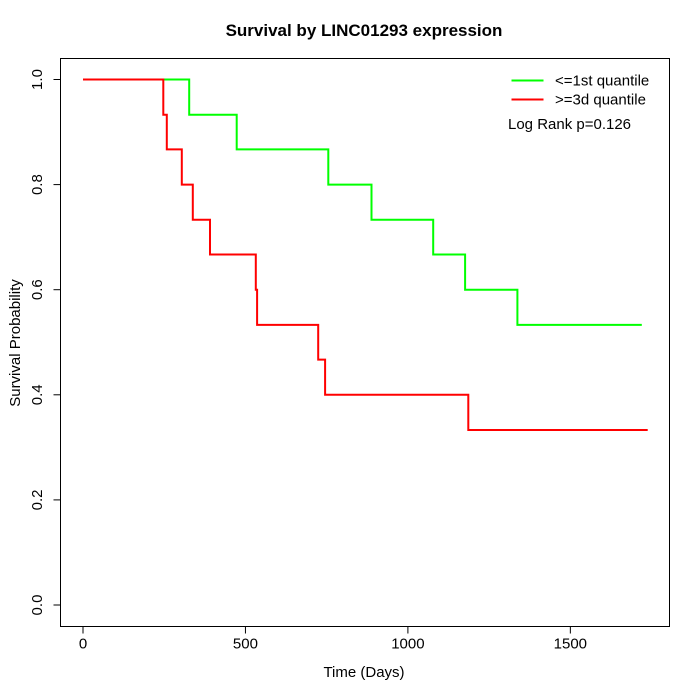 Image resolution: width=700 pixels, height=700 pixels. I want to click on log-rank-annotation: Log Rank p=0.126, so click(569, 124).